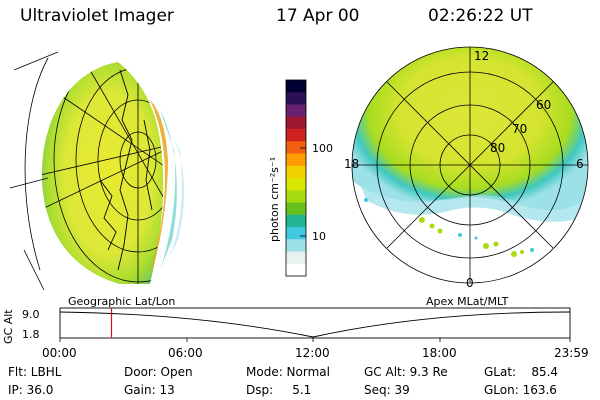 The width and height of the screenshot is (600, 400). Describe the element at coordinates (406, 372) in the screenshot. I see `gc-alt-info: GC Alt: 9.3 Re` at that location.